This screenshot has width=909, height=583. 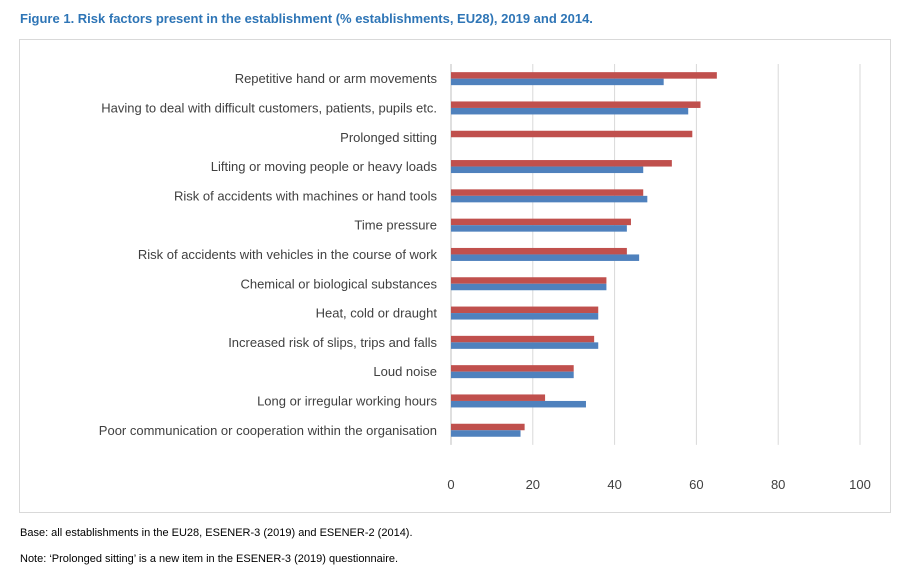 I want to click on category-label: Increased risk of slips, trips and falls, so click(x=332, y=342).